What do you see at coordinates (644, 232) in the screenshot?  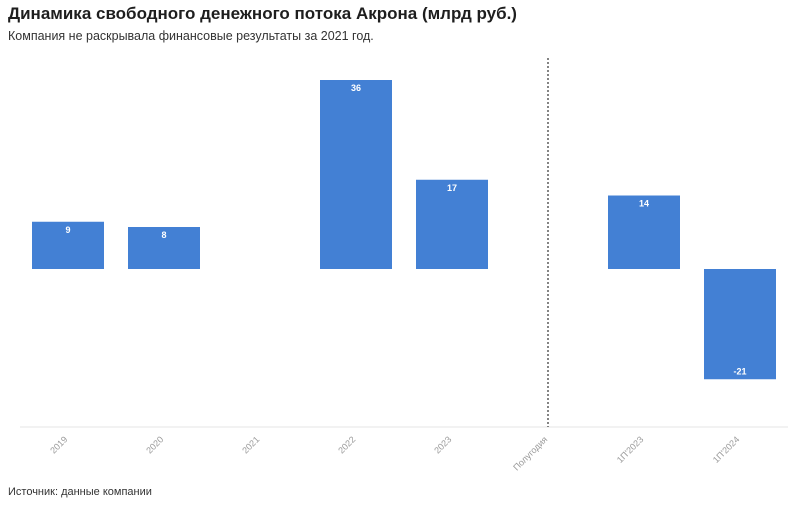 I see `bar-1П'2023` at bounding box center [644, 232].